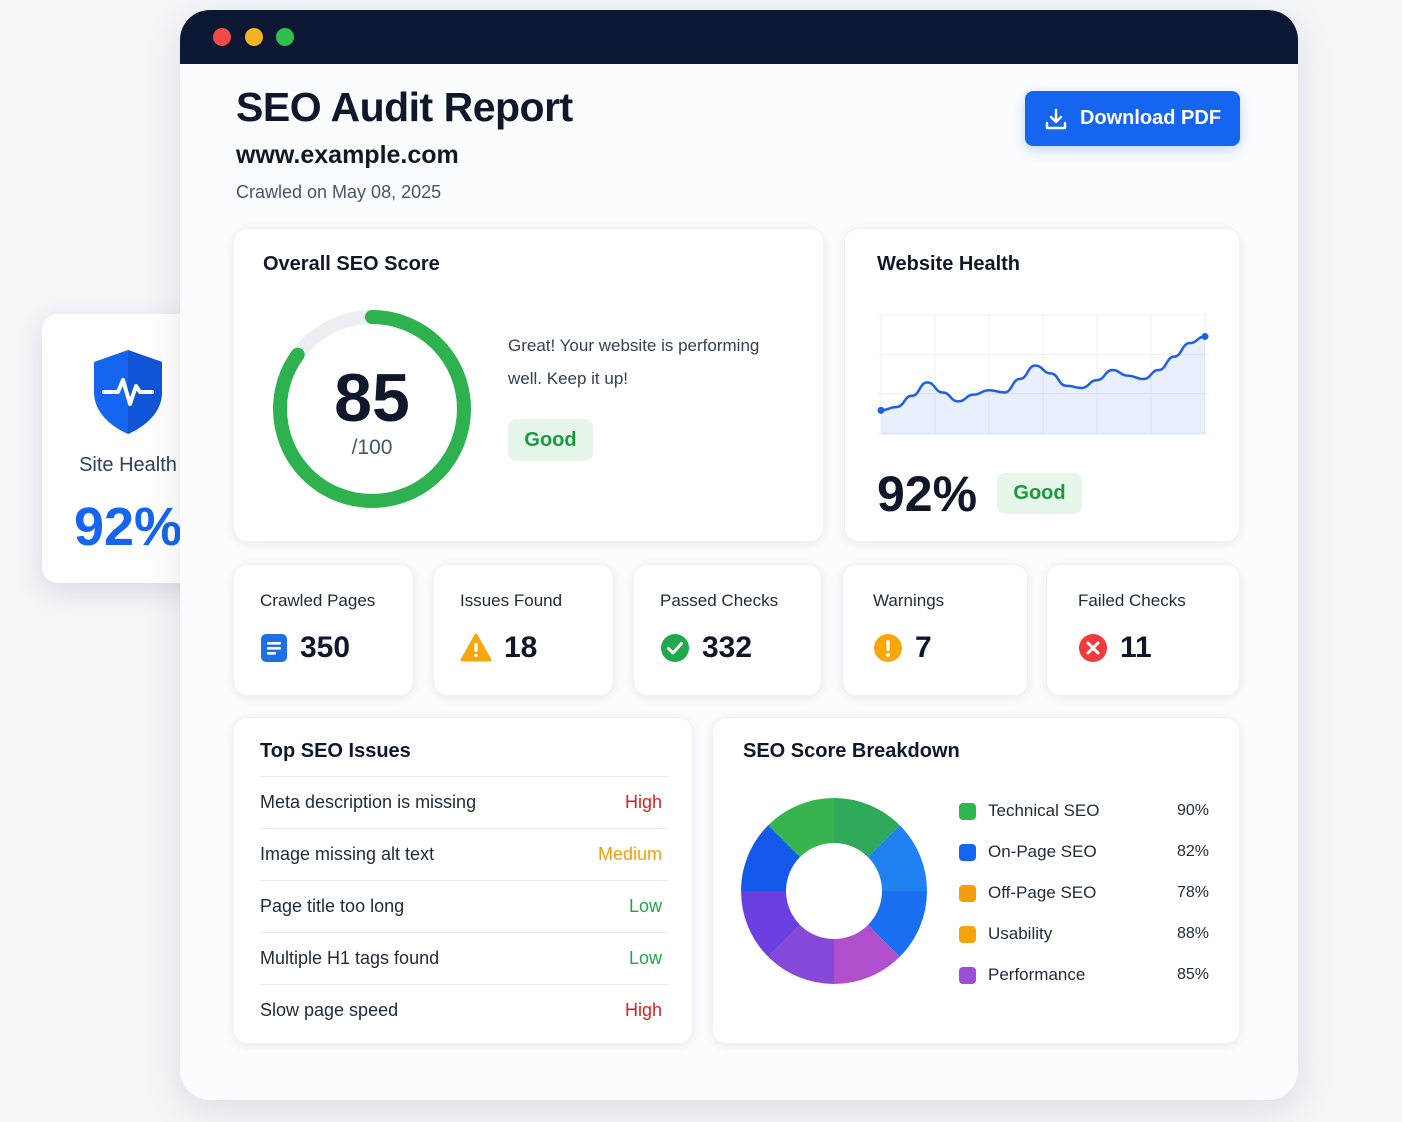 The width and height of the screenshot is (1402, 1122). Describe the element at coordinates (834, 891) in the screenshot. I see `breakdown-donut-chart` at that location.